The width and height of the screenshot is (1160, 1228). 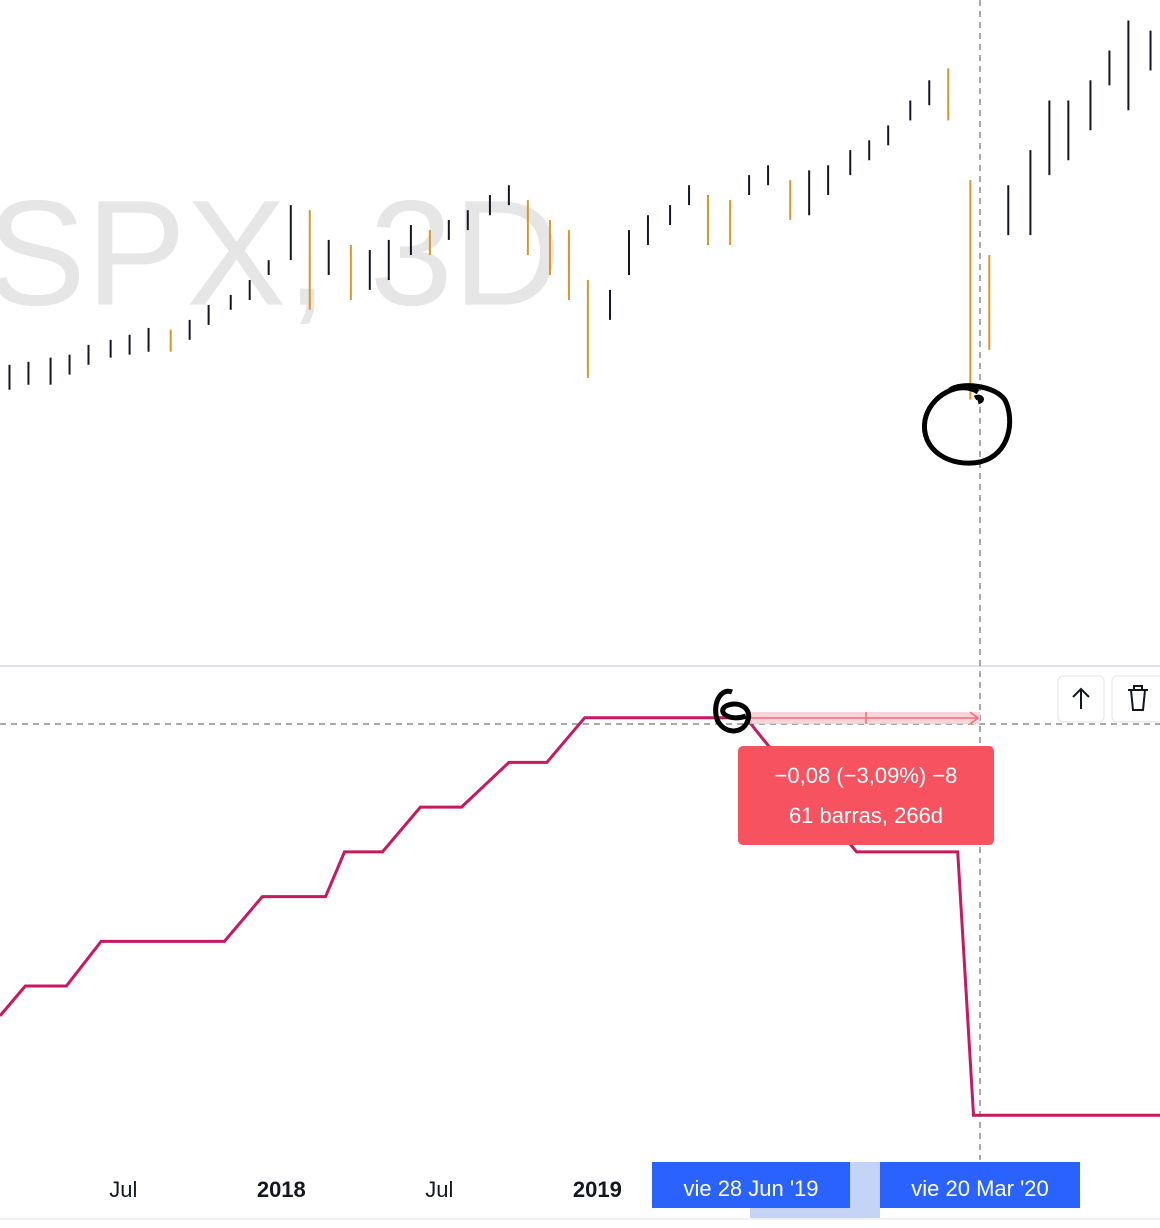 What do you see at coordinates (866, 795) in the screenshot?
I see `measure-tooltip` at bounding box center [866, 795].